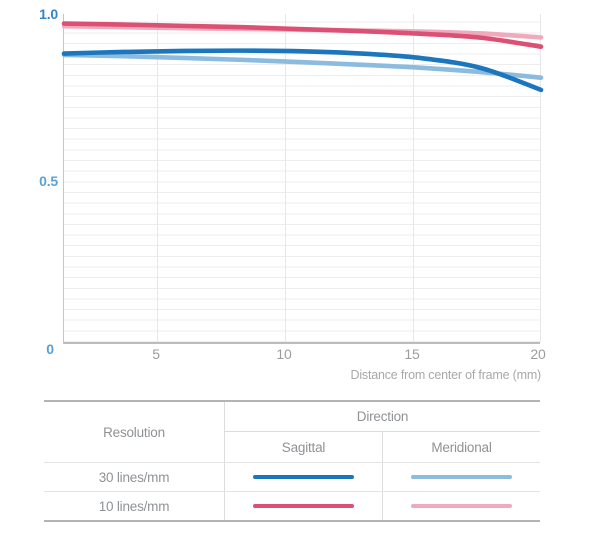 This screenshot has height=550, width=604. What do you see at coordinates (461, 506) in the screenshot?
I see `swatch-10-meridional` at bounding box center [461, 506].